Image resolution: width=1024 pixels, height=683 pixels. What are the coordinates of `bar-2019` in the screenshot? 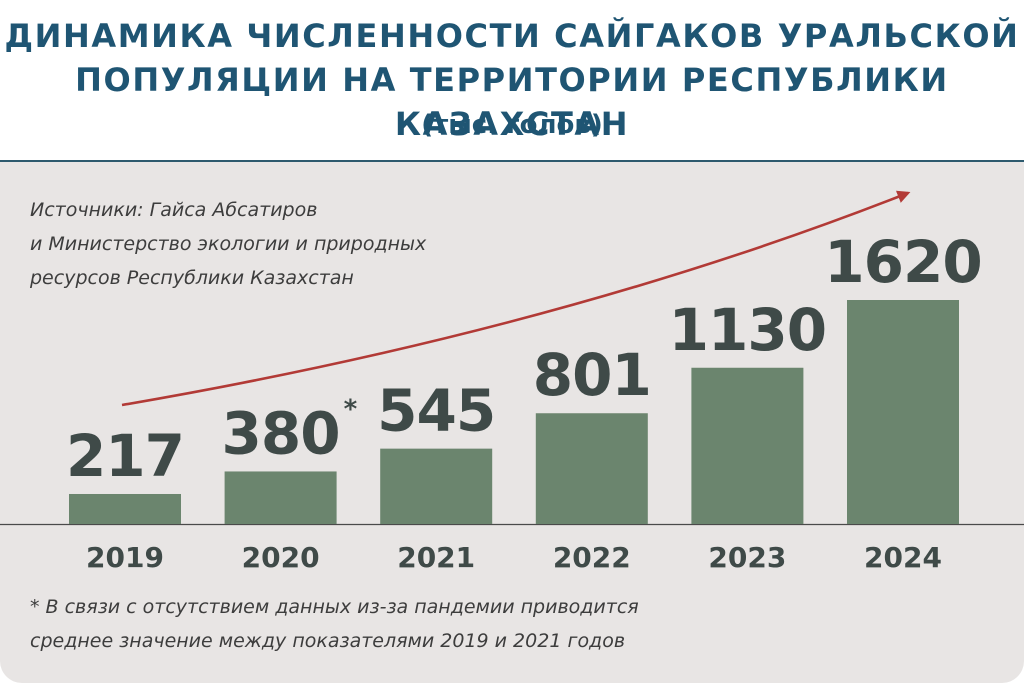 It's located at (125, 508).